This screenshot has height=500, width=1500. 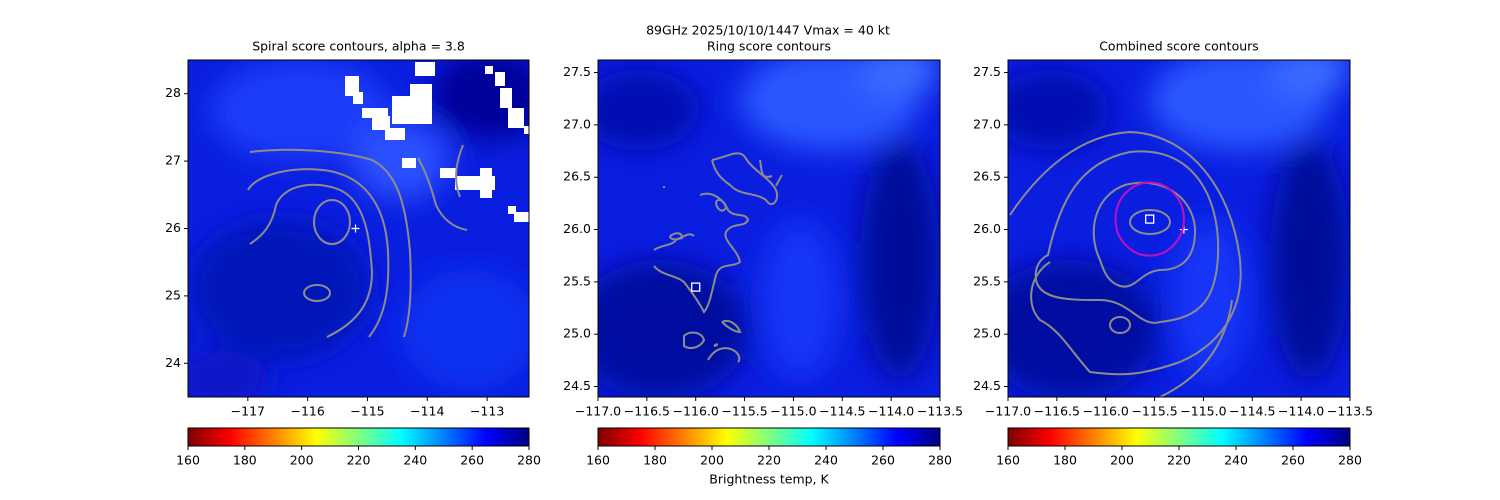 What do you see at coordinates (173, 92) in the screenshot?
I see `y-tick-label: 28` at bounding box center [173, 92].